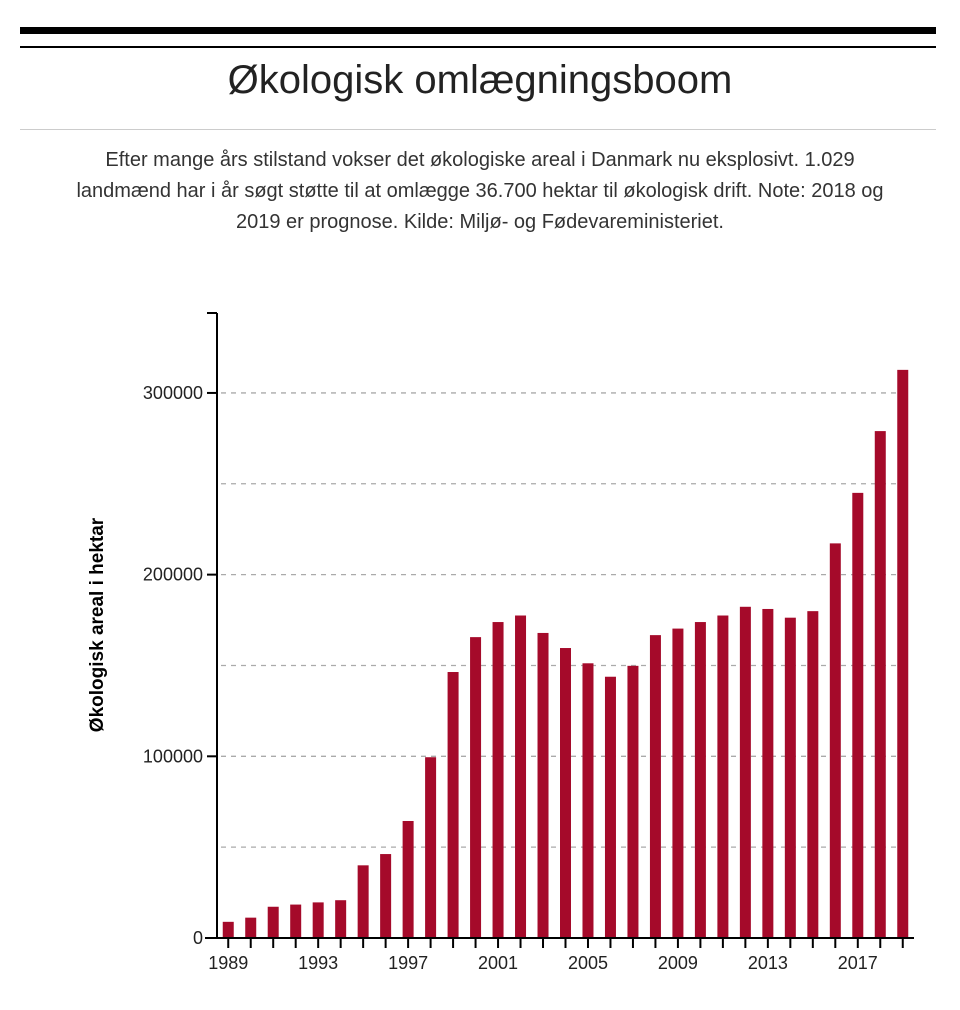 The image size is (960, 1010). What do you see at coordinates (858, 715) in the screenshot?
I see `bar-2017` at bounding box center [858, 715].